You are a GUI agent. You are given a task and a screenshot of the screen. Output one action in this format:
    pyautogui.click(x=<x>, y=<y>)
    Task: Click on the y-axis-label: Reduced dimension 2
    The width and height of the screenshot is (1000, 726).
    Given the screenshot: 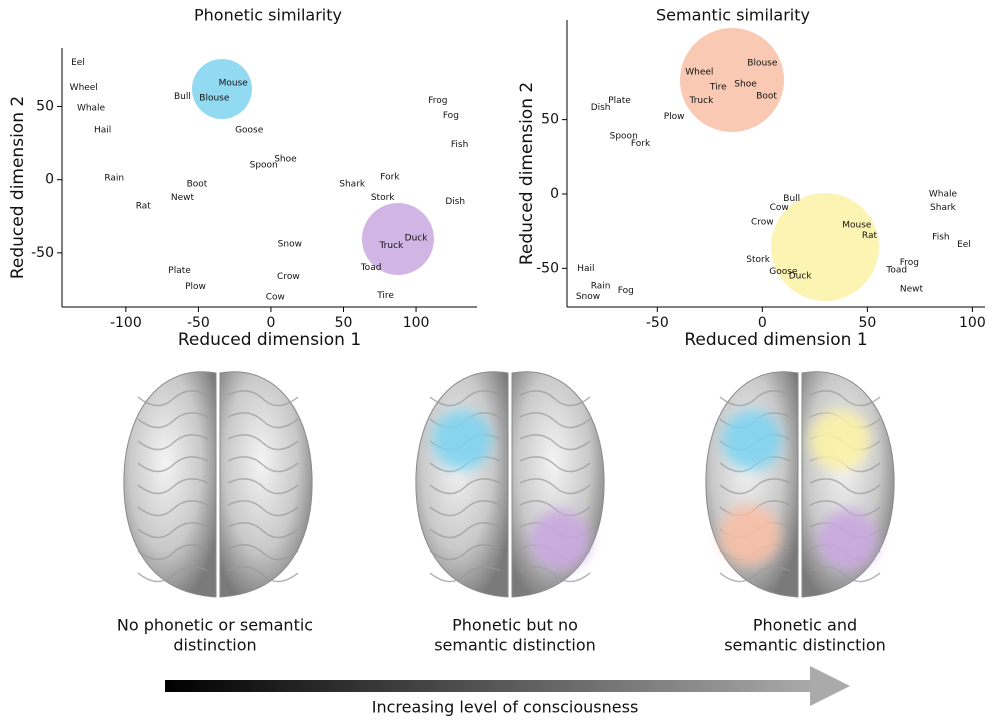 What is the action you would take?
    pyautogui.click(x=527, y=173)
    